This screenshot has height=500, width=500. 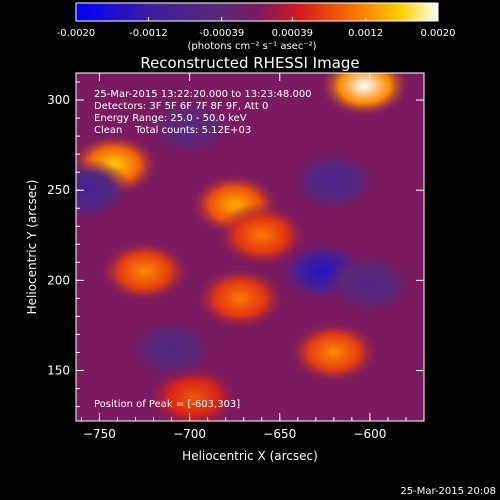 I want to click on annotation-clean-counts: Clean Total counts: 5.12E+03, so click(x=172, y=130).